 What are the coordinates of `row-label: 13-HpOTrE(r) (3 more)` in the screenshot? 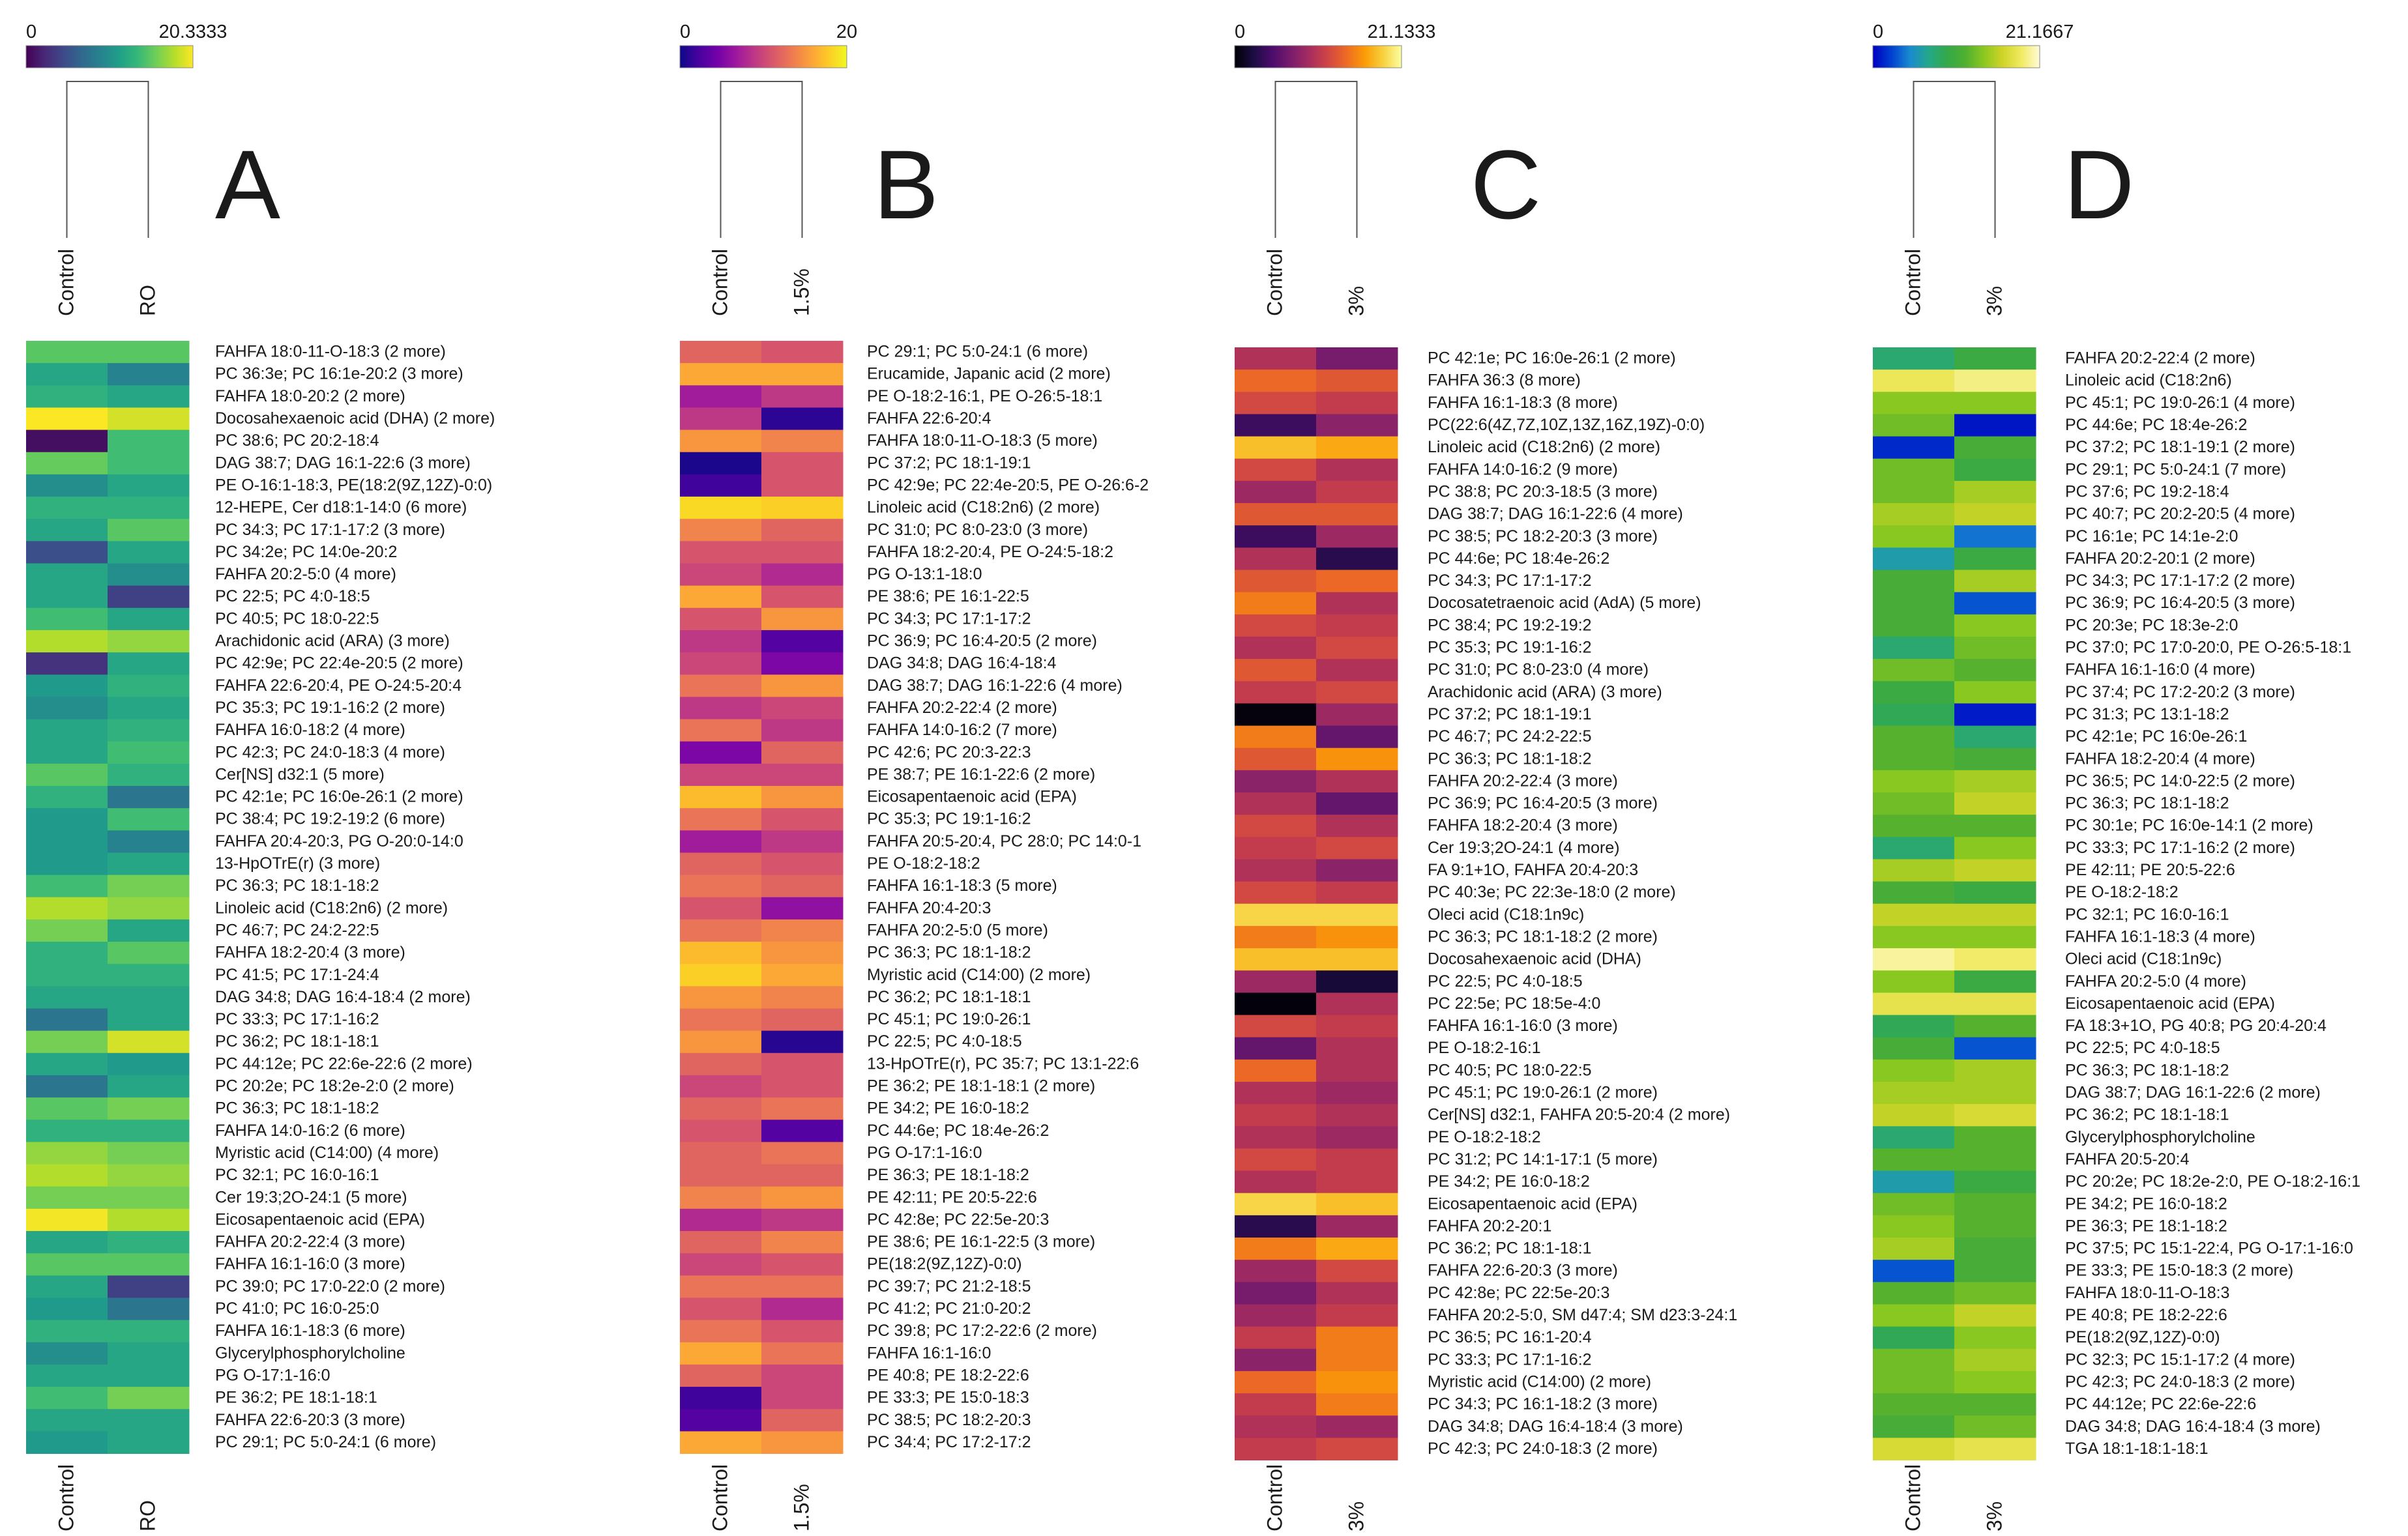 It's located at (297, 863).